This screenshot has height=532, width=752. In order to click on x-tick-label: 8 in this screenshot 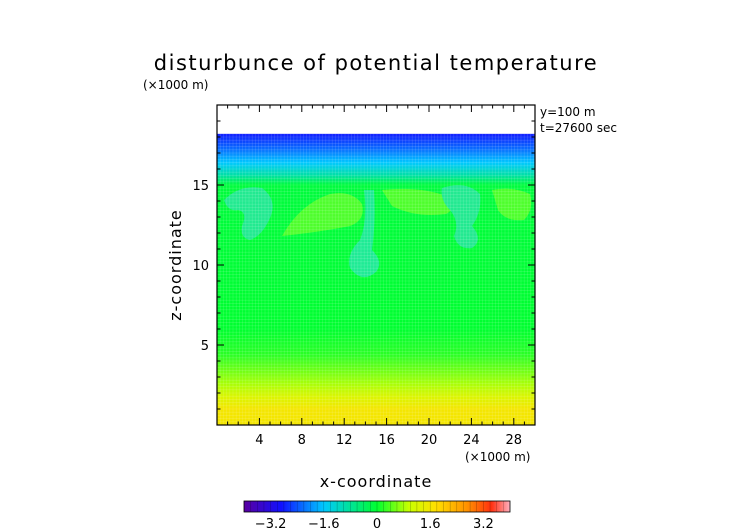, I will do `click(302, 440)`.